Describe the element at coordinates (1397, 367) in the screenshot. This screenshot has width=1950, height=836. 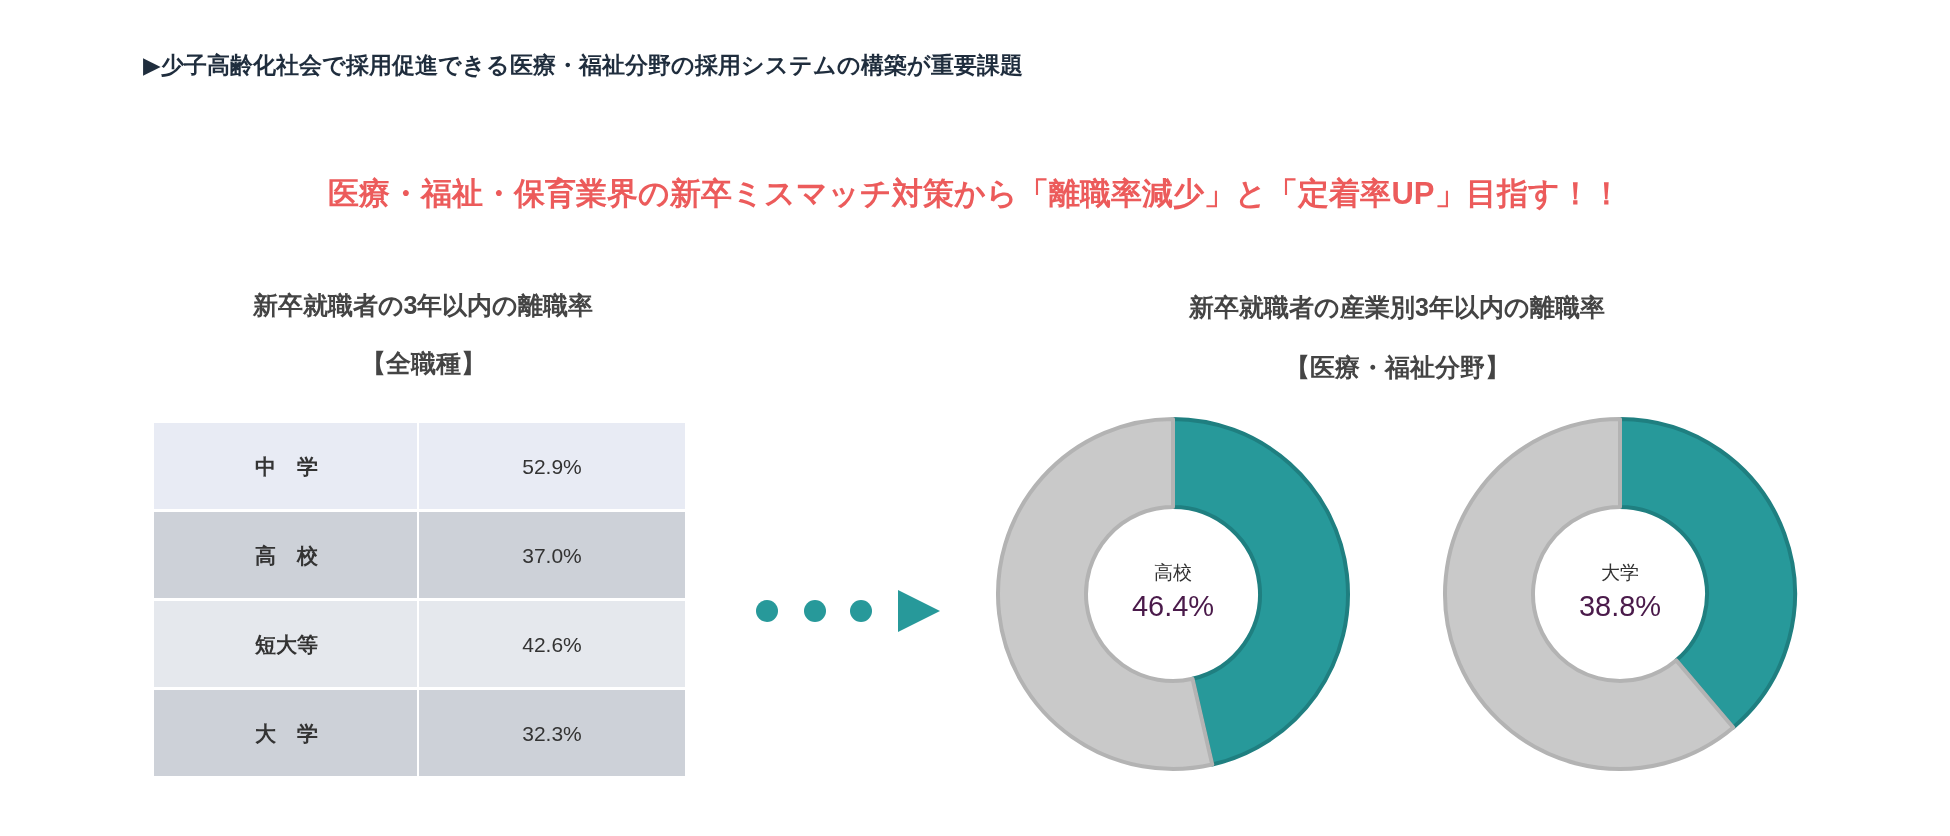
I see `chart-subtitle: 【医療・福祉分野】` at that location.